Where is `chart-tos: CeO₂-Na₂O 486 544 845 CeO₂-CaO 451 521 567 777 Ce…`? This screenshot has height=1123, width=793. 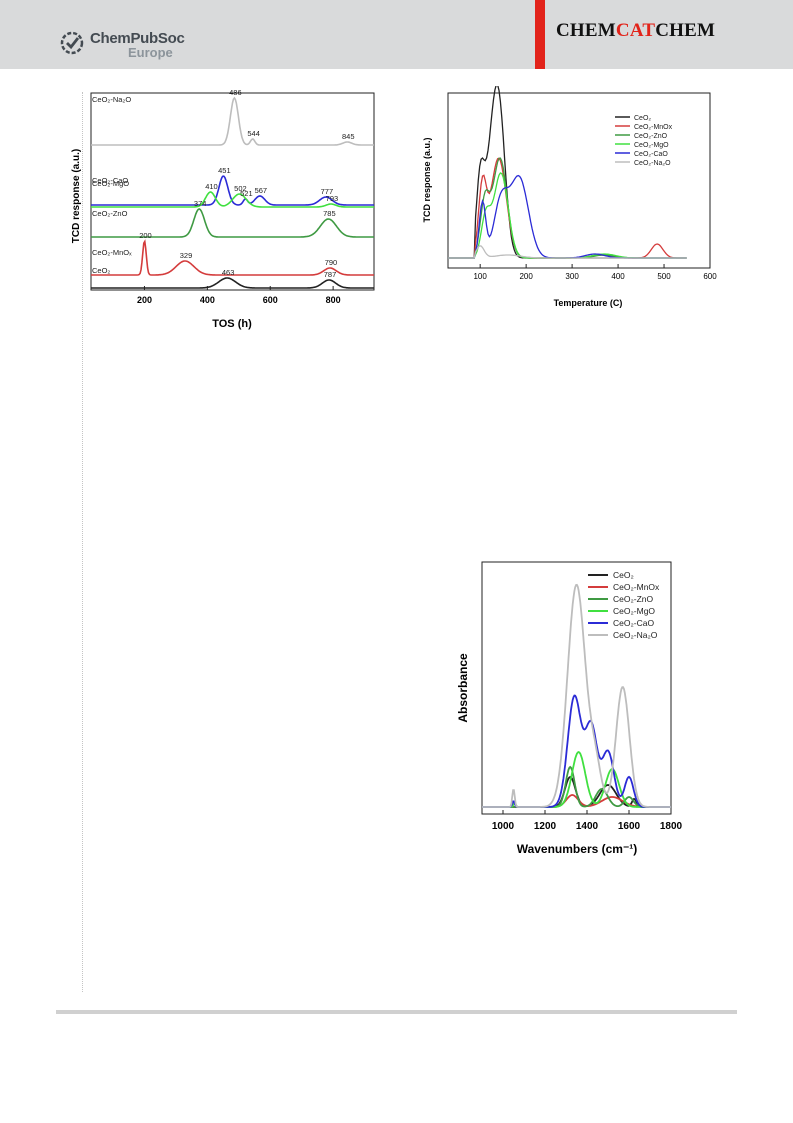
chart-tos: CeO₂-Na₂O 486 544 845 CeO₂-CaO 451 521 567 777 Ce… is located at coordinates (223, 209).